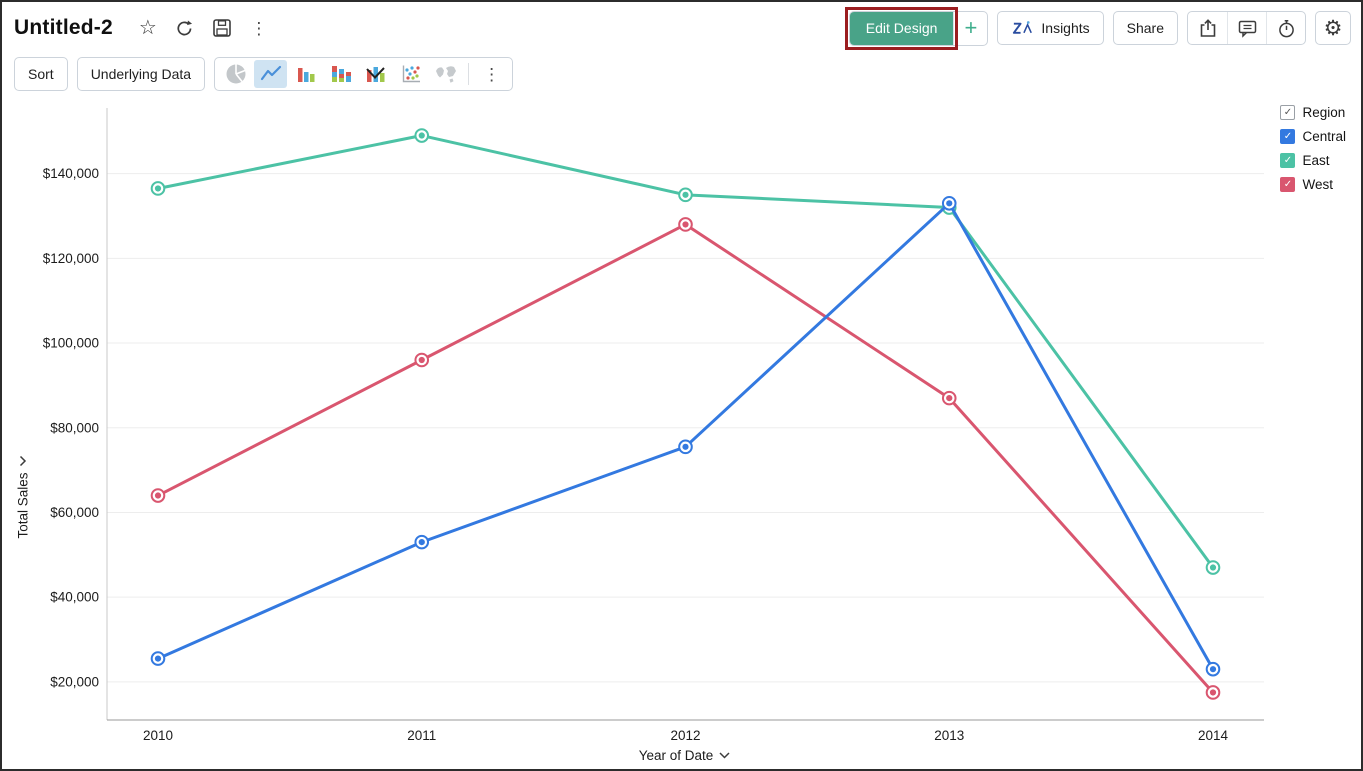  I want to click on legend-item-east: ✓ East, so click(1313, 160).